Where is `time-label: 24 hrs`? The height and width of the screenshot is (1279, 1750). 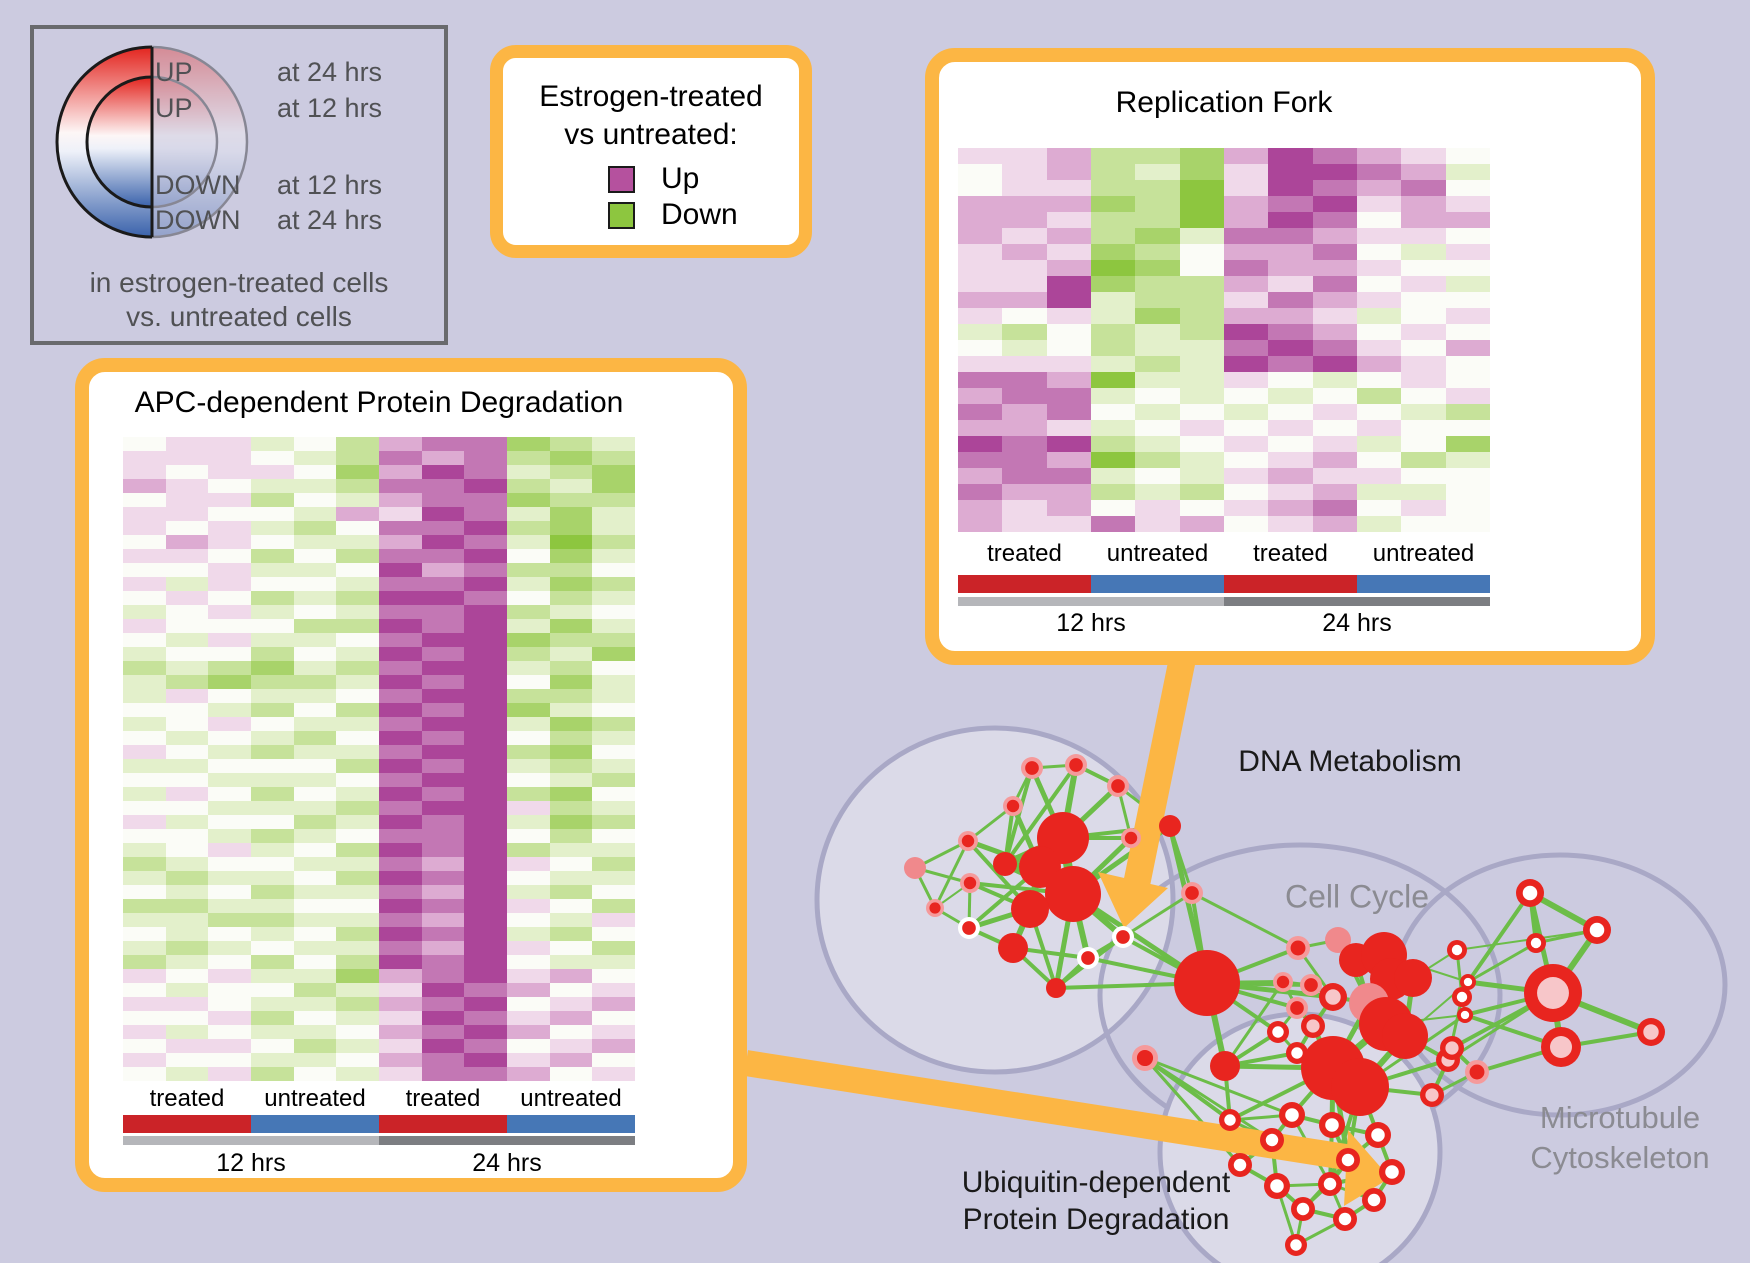
time-label: 24 hrs is located at coordinates (1357, 623).